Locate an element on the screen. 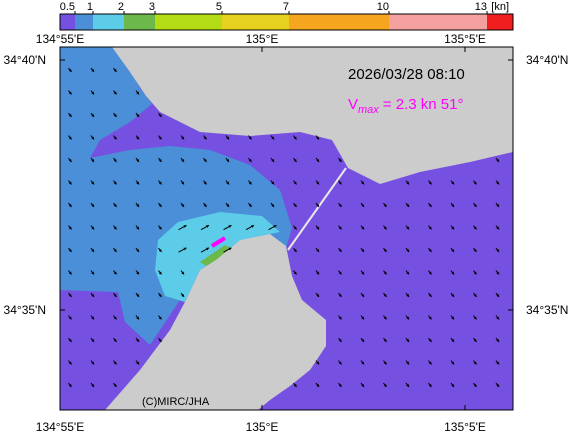 This screenshot has width=572, height=438. top-axis-label: 134°55'E is located at coordinates (60, 39).